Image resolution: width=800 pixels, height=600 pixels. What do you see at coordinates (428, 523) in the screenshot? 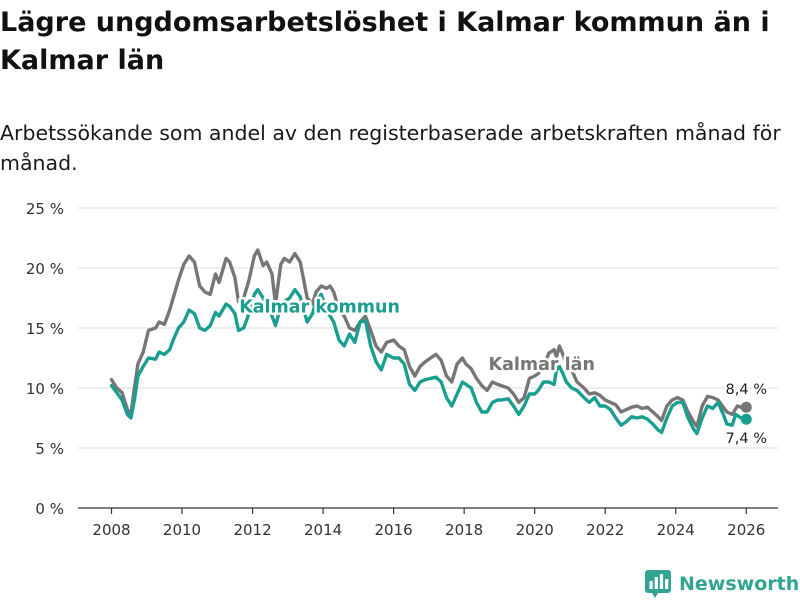
I see `x-axis: 2008 2010 2012 2014 2016 2018 2020 2022 2024 2026` at bounding box center [428, 523].